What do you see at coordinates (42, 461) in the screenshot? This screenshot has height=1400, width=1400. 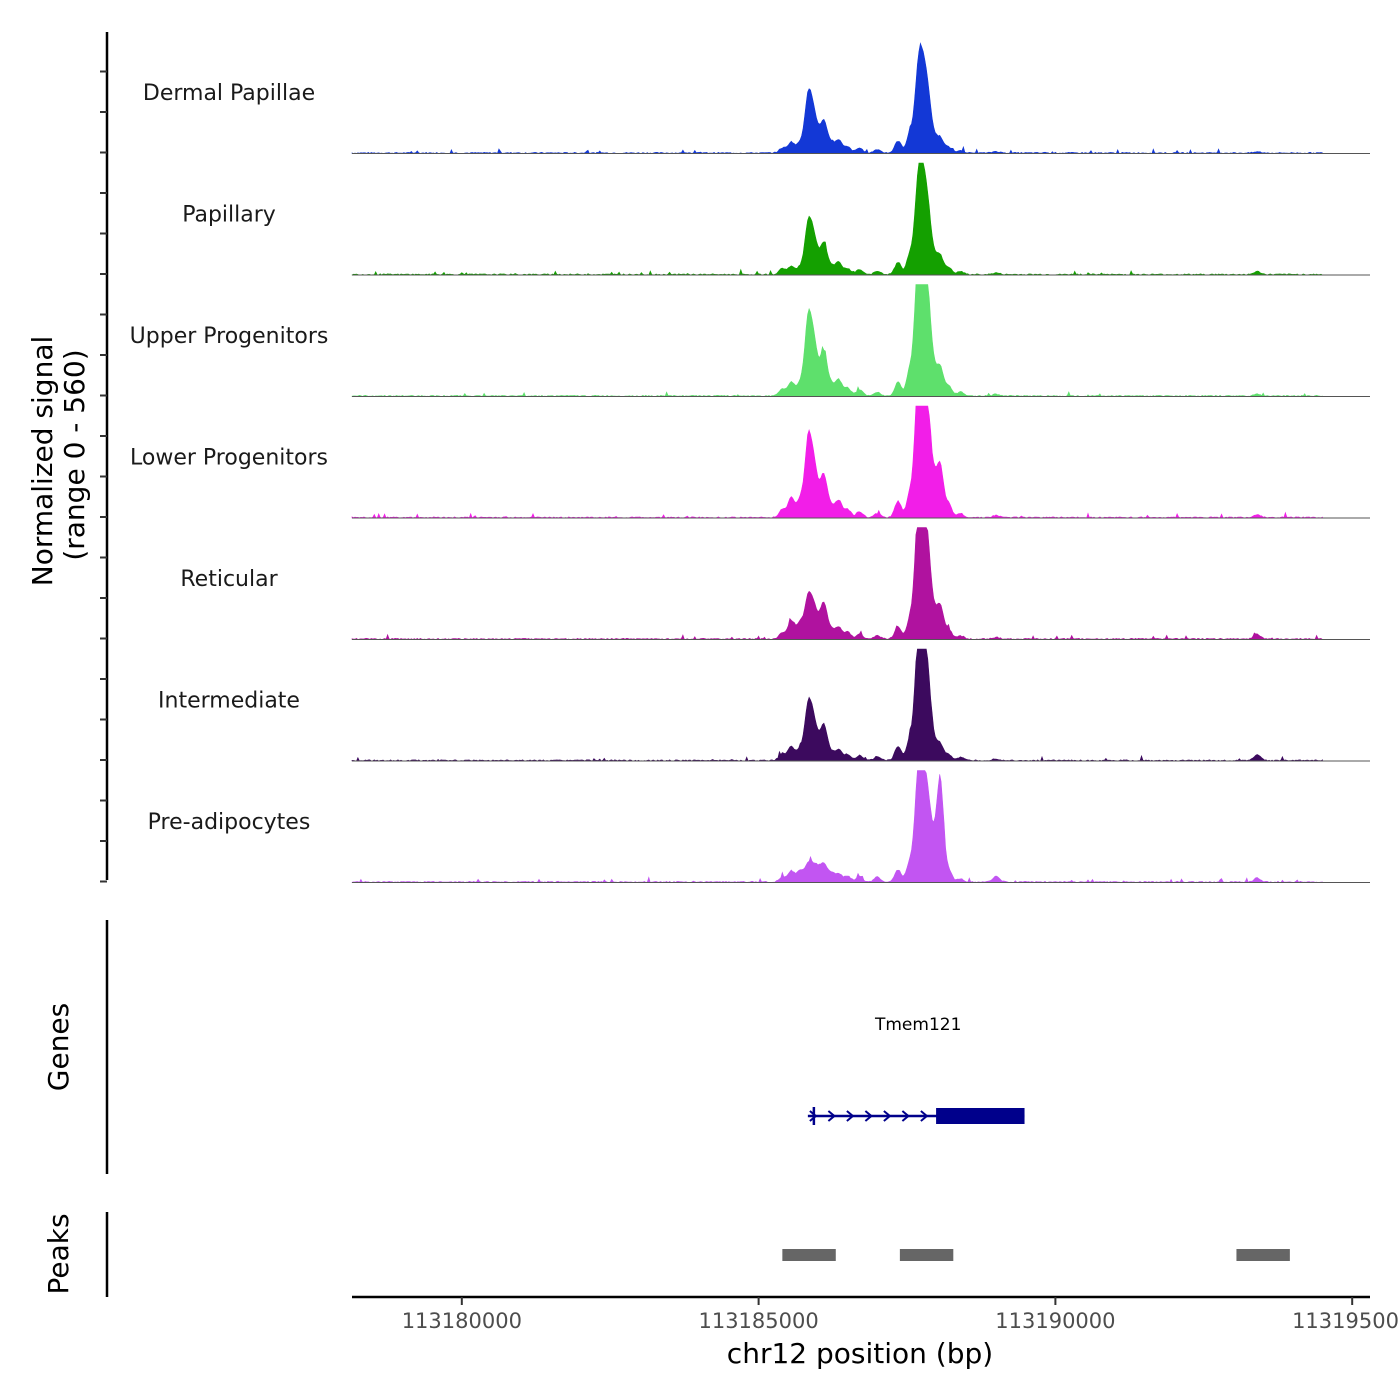 I see `y-axis-title-line1: Normalized signal` at bounding box center [42, 461].